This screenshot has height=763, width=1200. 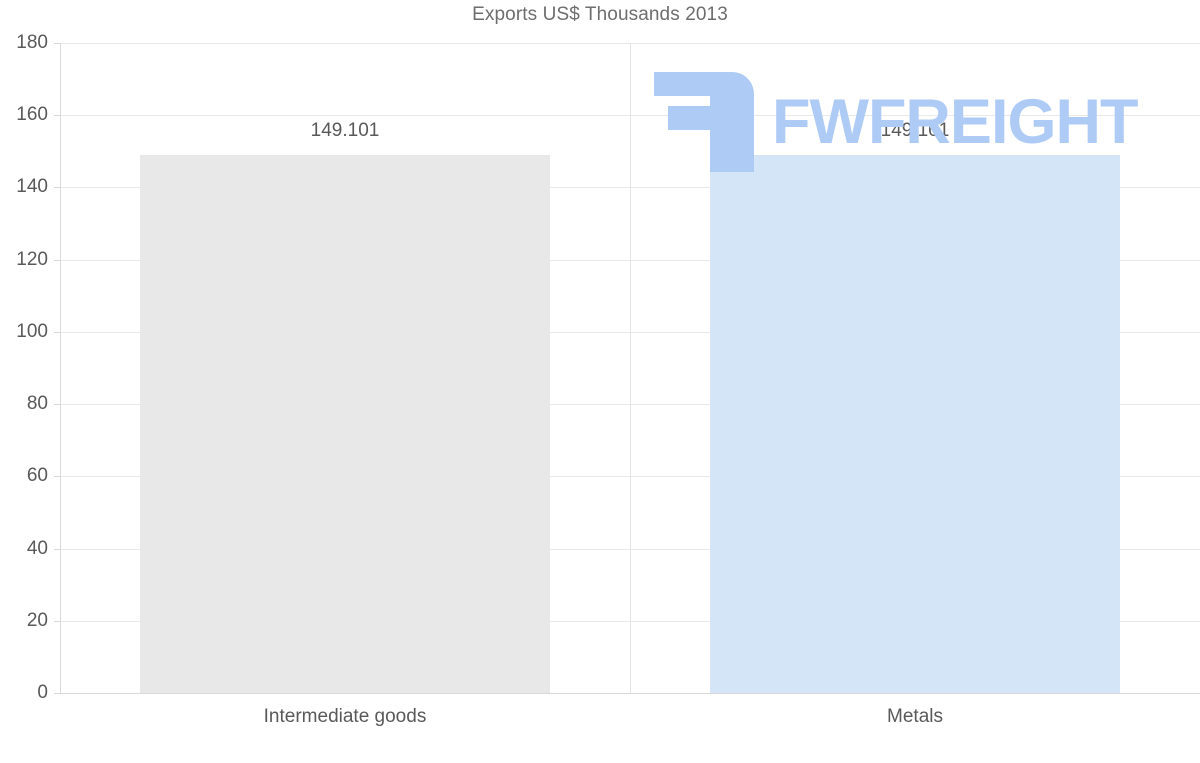 What do you see at coordinates (37, 620) in the screenshot?
I see `y-tick-label: 20` at bounding box center [37, 620].